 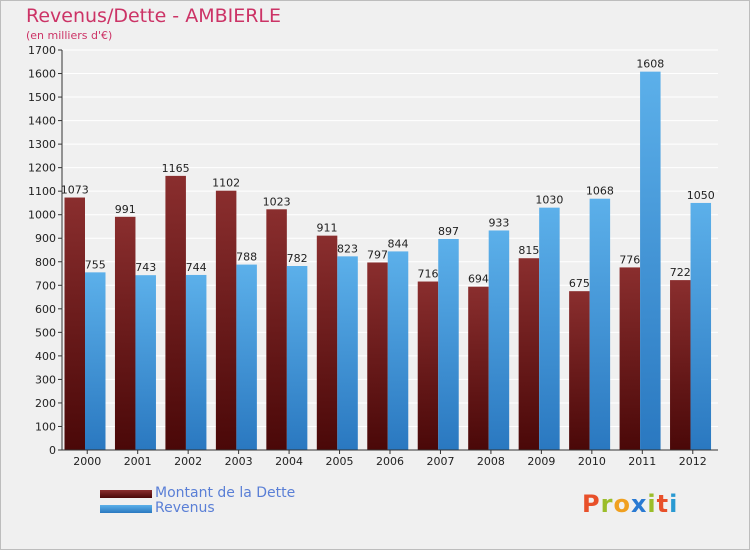 What do you see at coordinates (390, 461) in the screenshot?
I see `x-tick-label: 2006` at bounding box center [390, 461].